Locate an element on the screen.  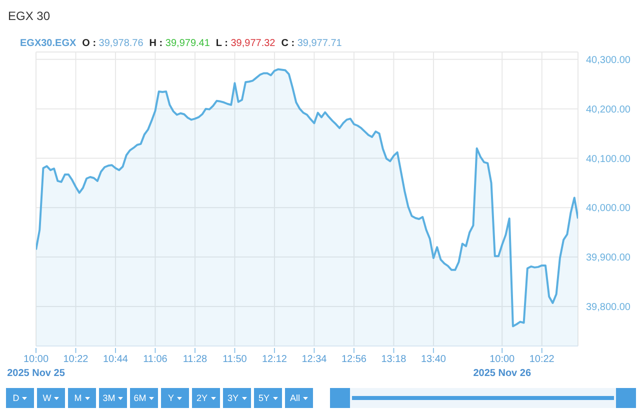
x-tick-label: 12:12 is located at coordinates (275, 359).